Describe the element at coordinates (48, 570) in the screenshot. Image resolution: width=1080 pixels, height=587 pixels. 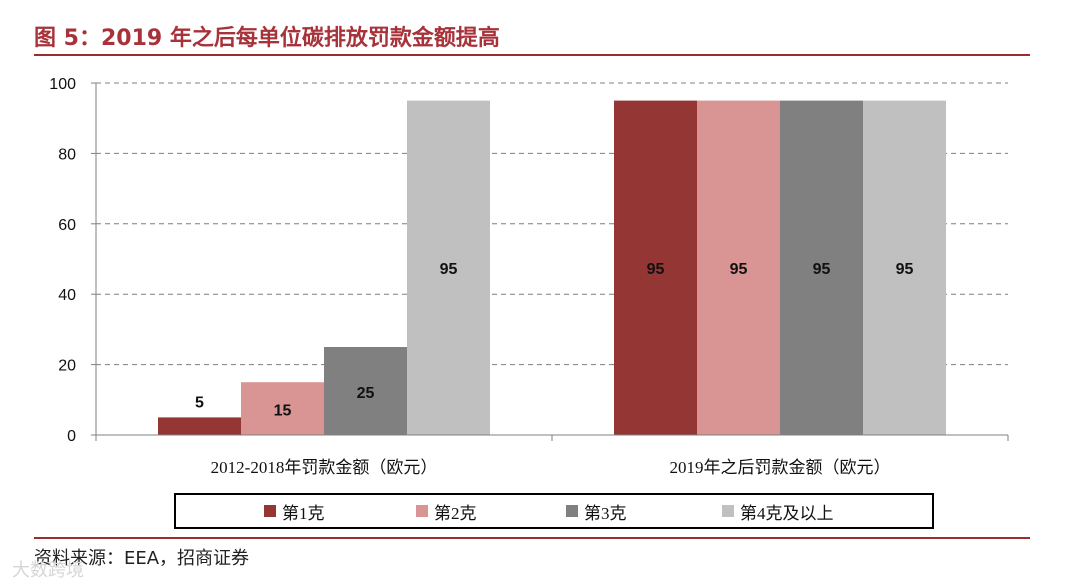
I see `watermark: 大数跨境` at that location.